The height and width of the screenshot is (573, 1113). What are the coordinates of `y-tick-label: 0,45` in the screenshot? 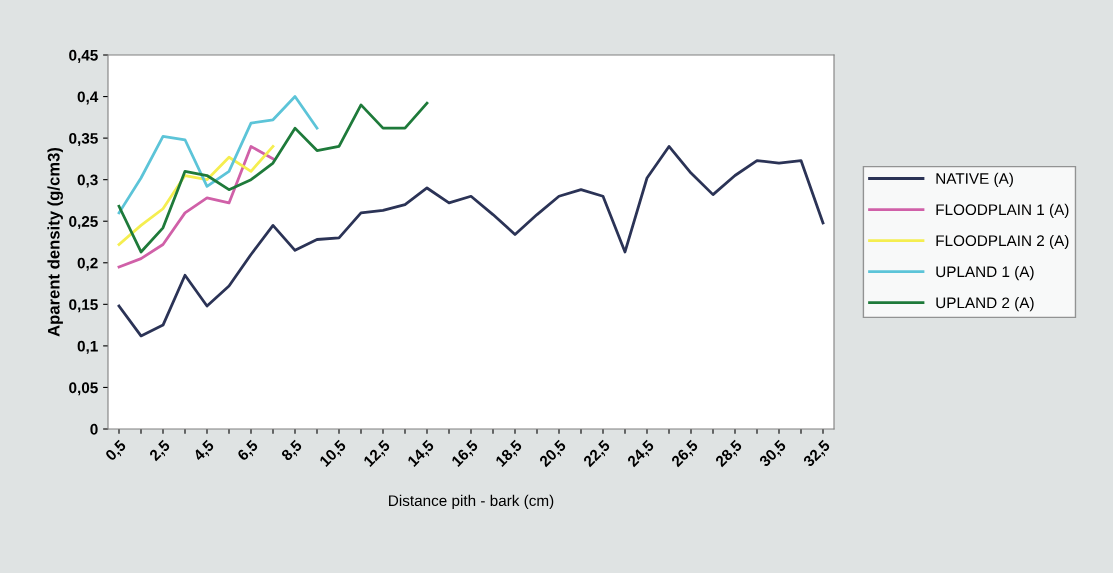 It's located at (83, 56).